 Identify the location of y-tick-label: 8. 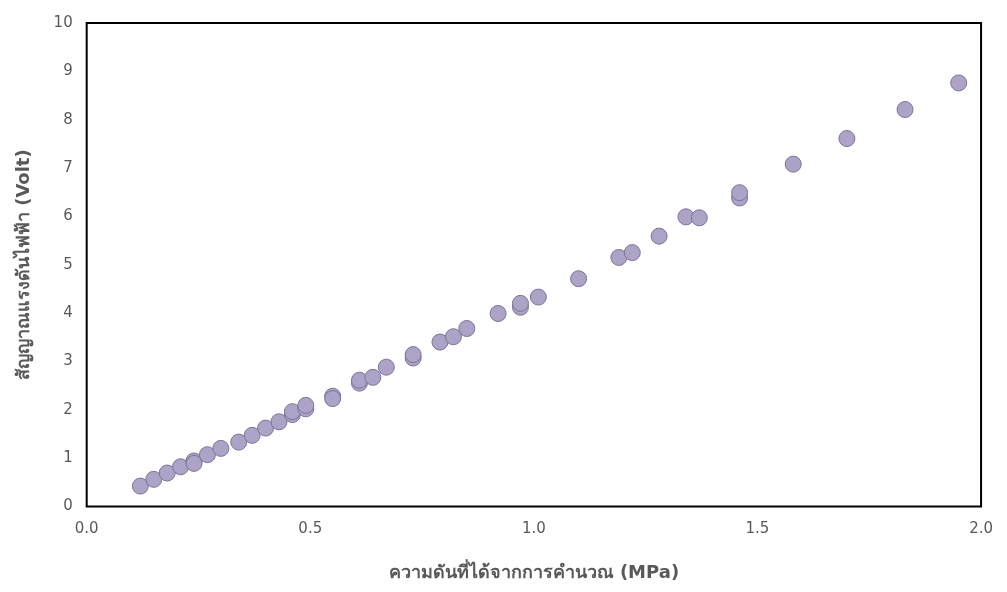
(68, 118).